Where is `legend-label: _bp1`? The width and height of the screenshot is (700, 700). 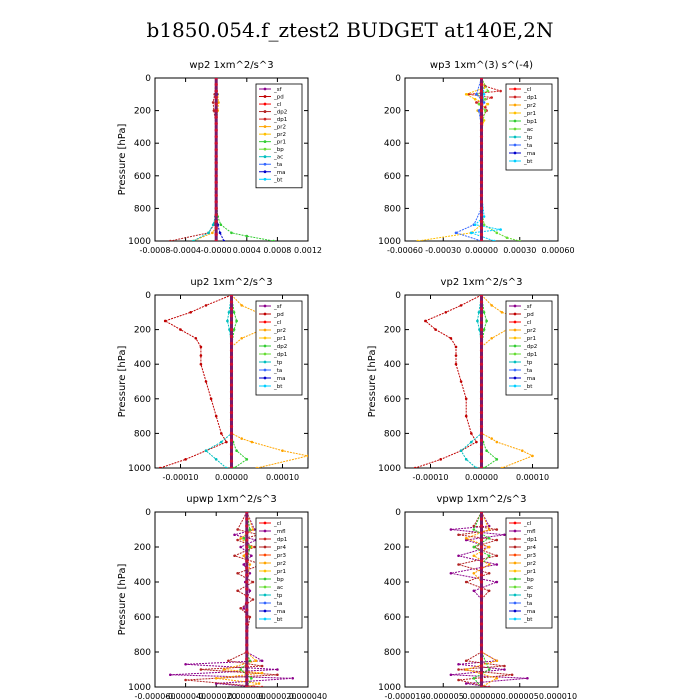 legend-label: _bp1 is located at coordinates (530, 122).